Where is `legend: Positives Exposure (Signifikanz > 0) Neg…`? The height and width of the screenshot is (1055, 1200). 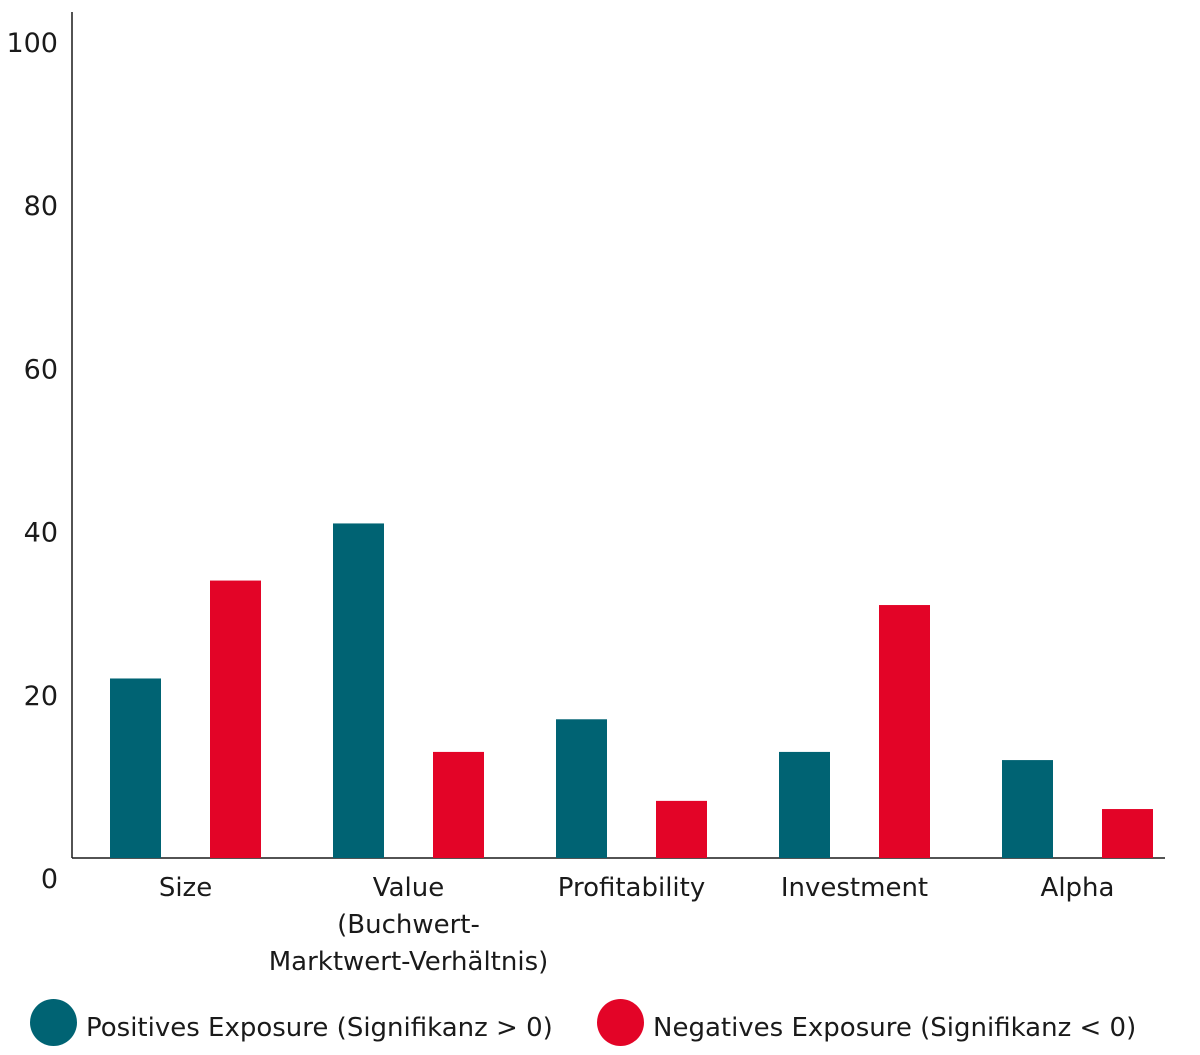 legend: Positives Exposure (Signifikanz > 0) Neg… is located at coordinates (610, 1022).